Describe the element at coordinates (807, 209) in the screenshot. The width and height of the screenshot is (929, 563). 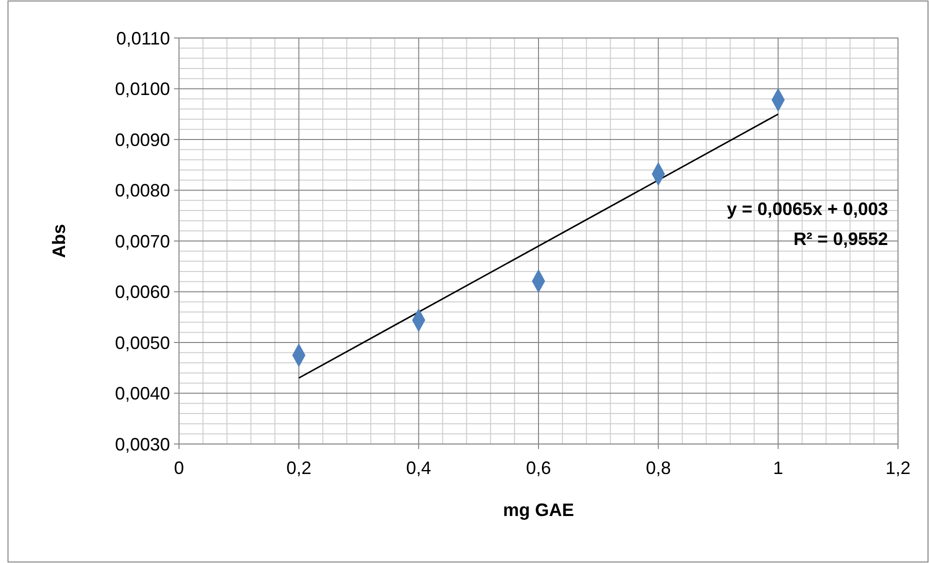
I see `annotation: y = 0,0065x + 0,003` at that location.